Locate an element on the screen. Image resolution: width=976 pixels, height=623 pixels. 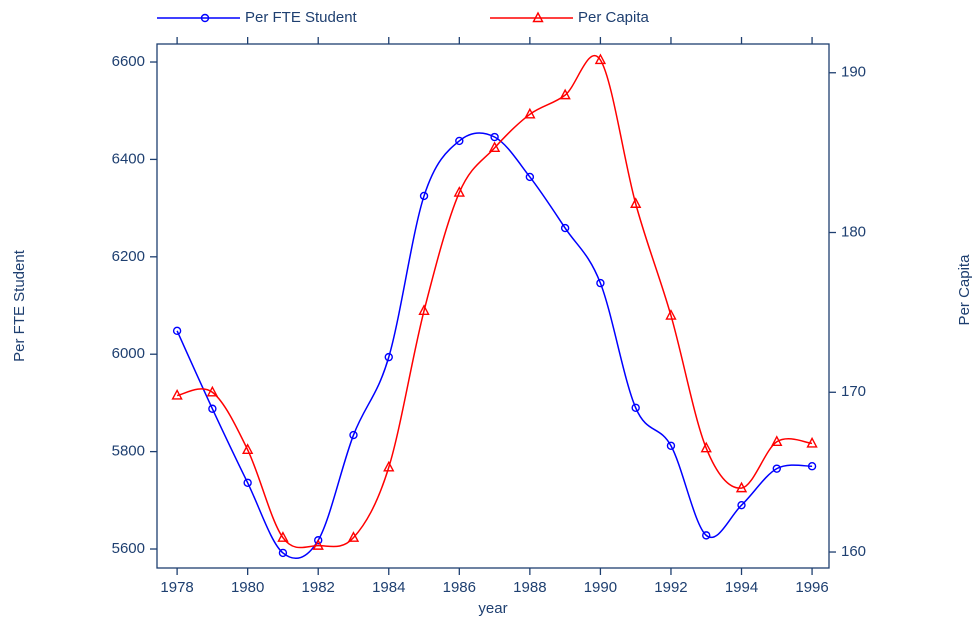
x-tick-label: 1984 is located at coordinates (388, 587).